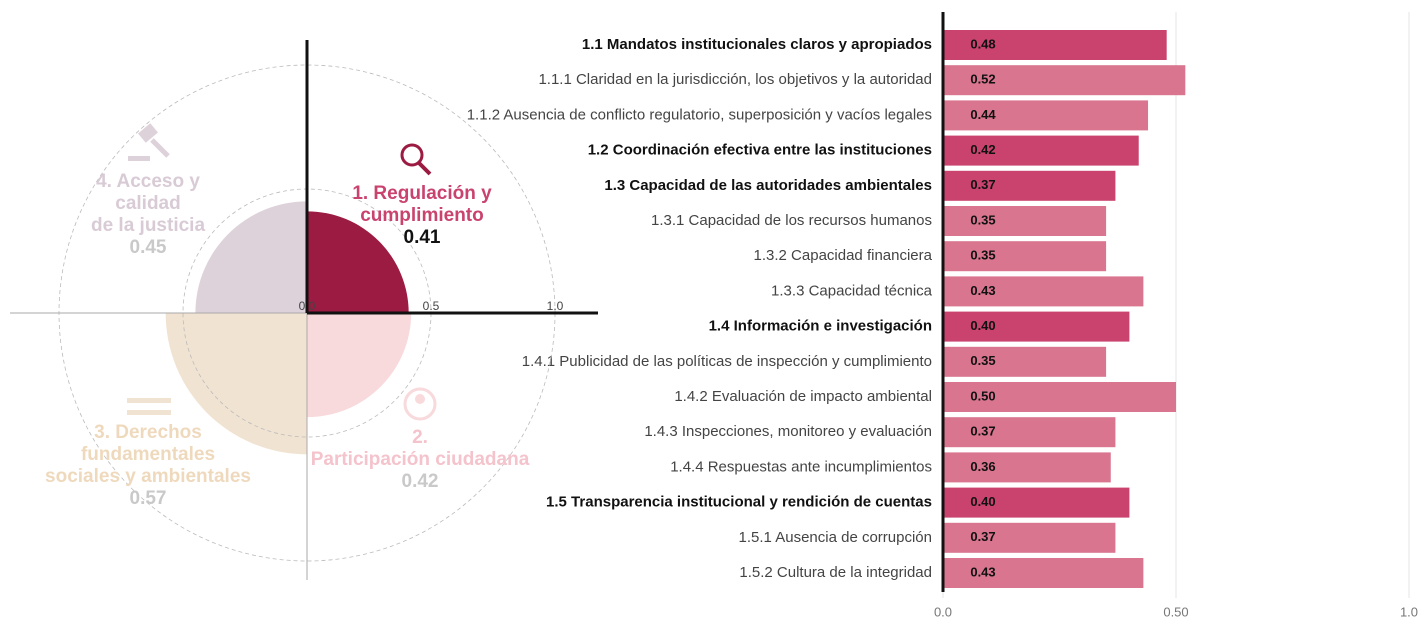 This screenshot has width=1423, height=621. I want to click on gavel-base, so click(139, 158).